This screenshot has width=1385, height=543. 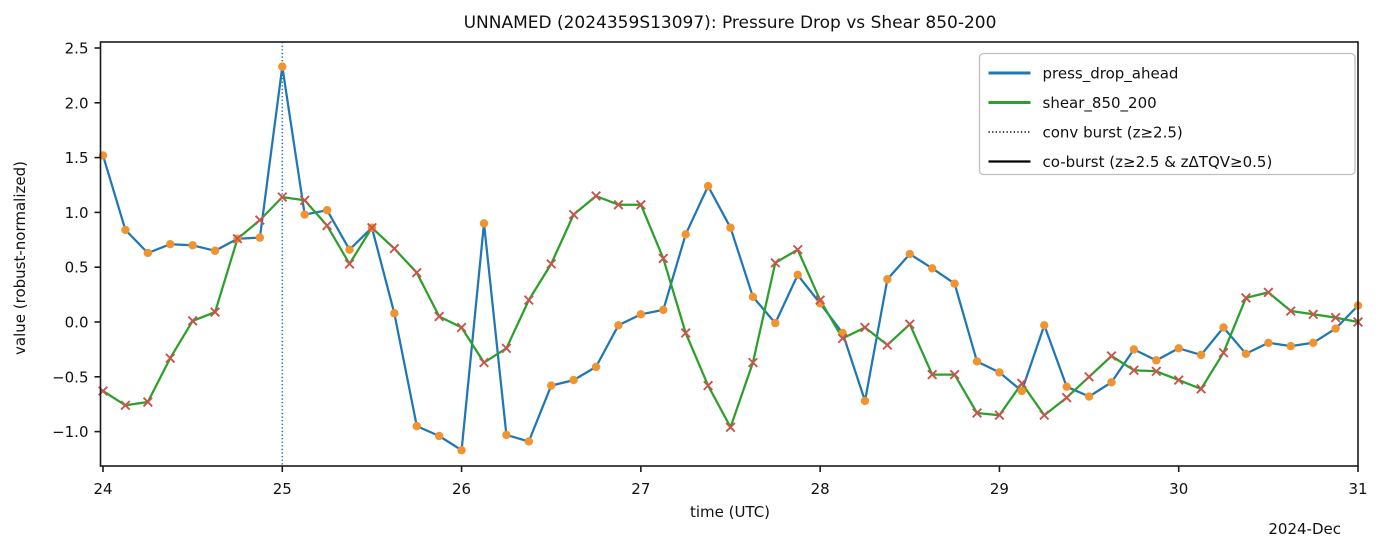 I want to click on x-tick-label: 26, so click(x=461, y=489).